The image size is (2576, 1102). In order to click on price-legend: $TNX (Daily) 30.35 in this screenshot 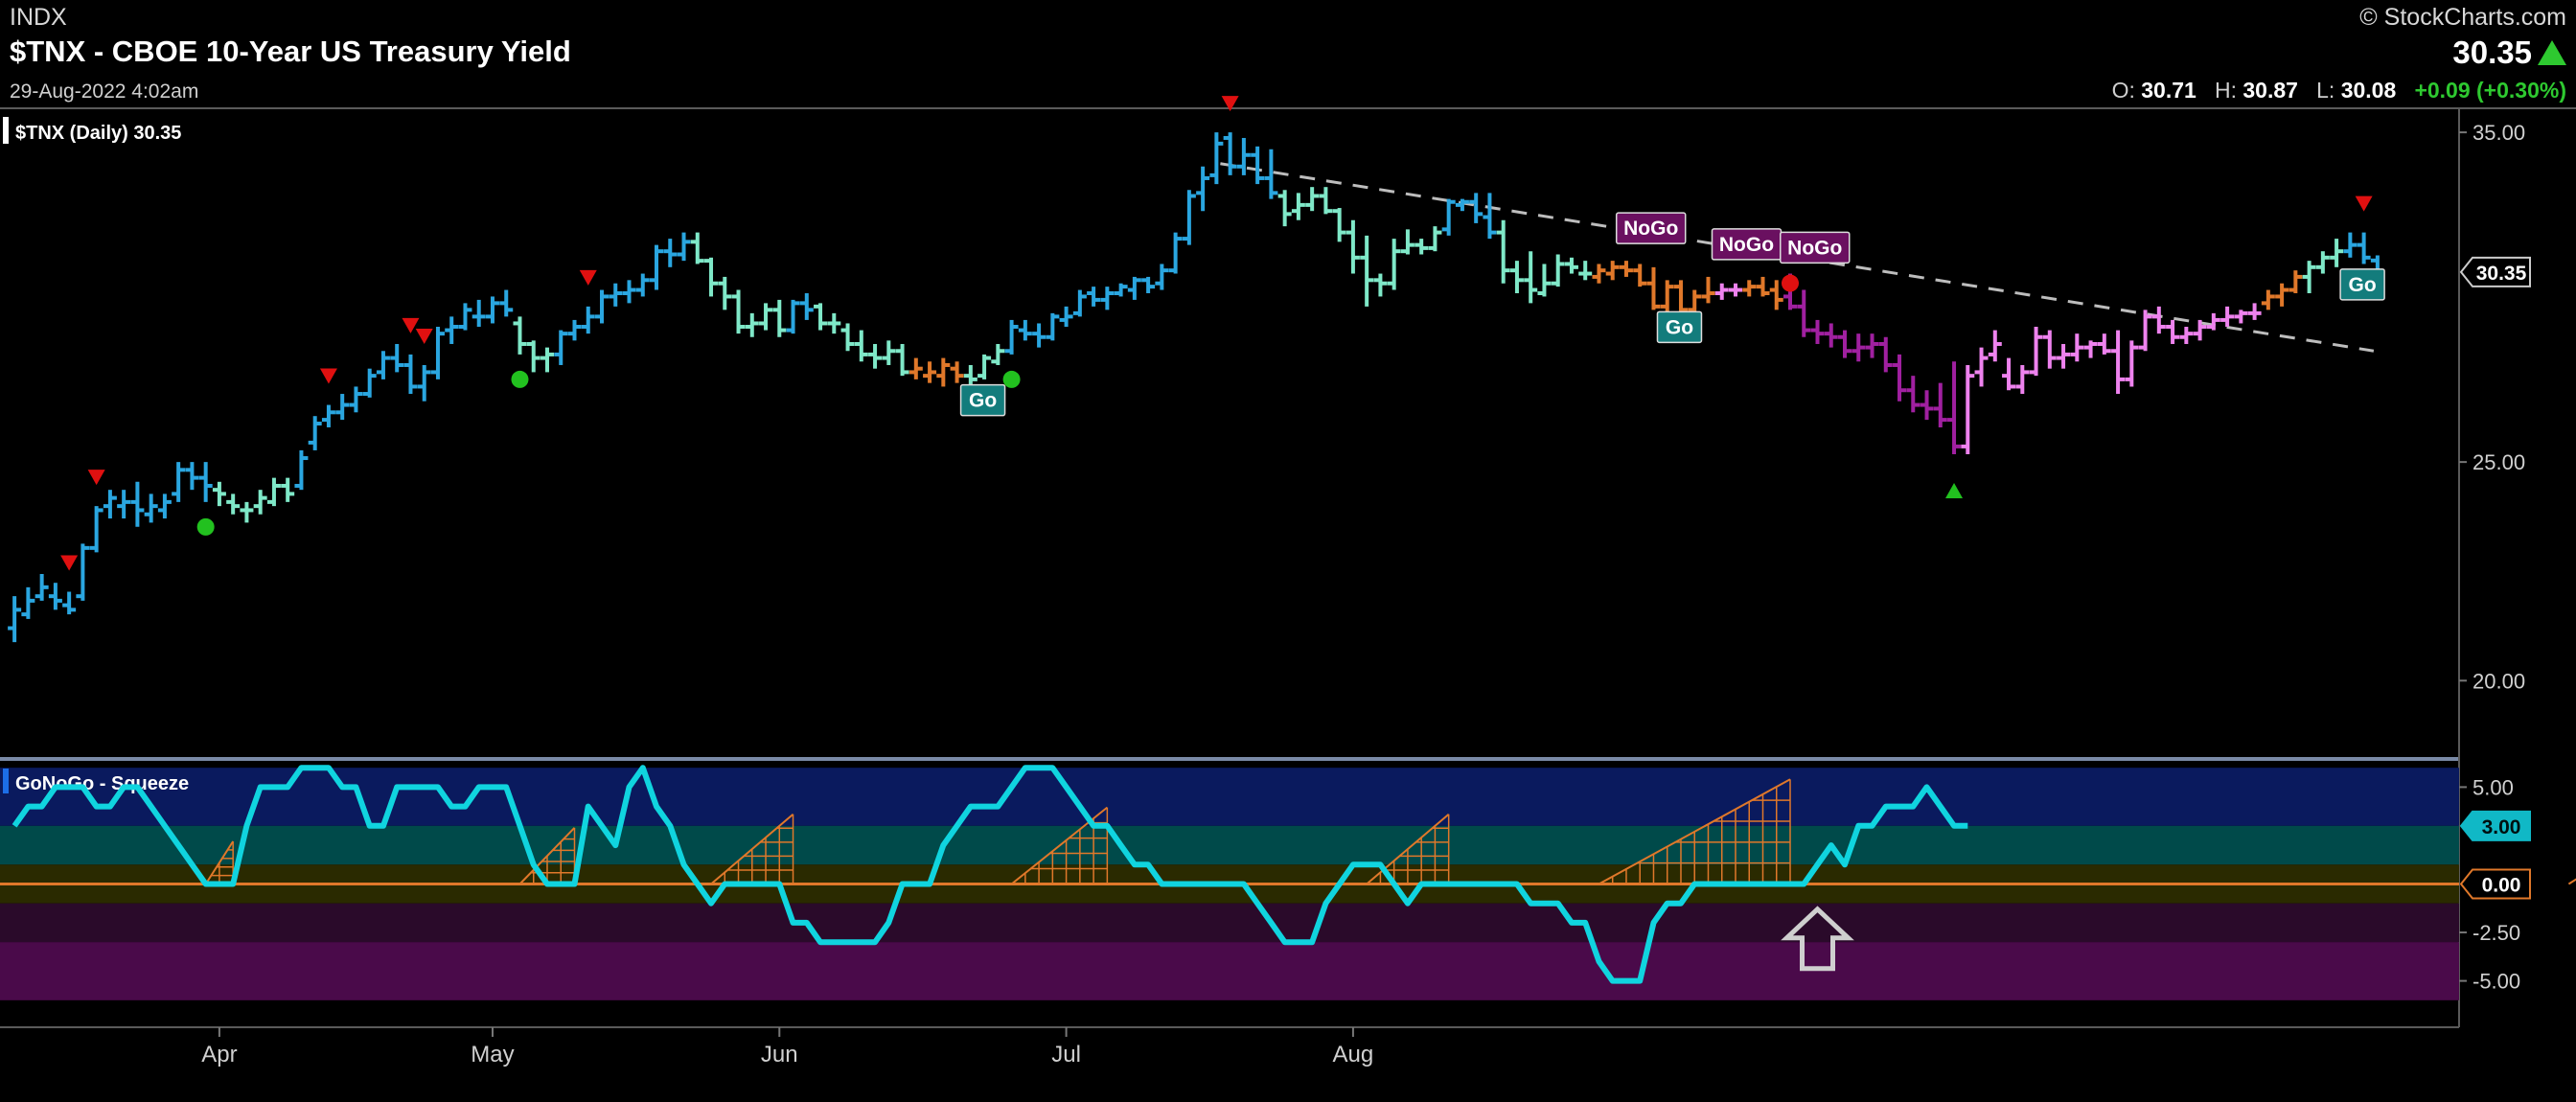, I will do `click(98, 133)`.